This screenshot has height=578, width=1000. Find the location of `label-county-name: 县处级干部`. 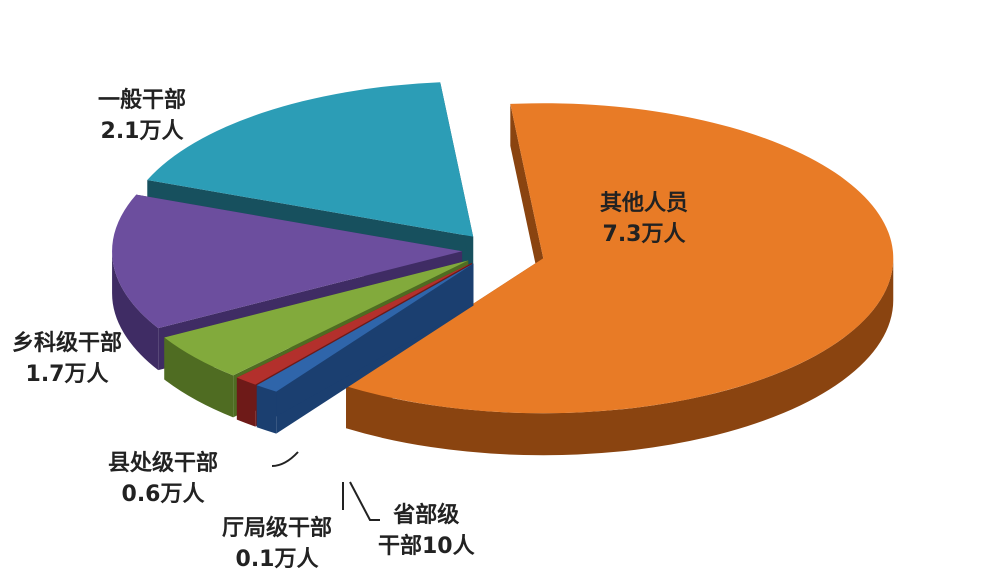

label-county-name: 县处级干部 is located at coordinates (163, 463).